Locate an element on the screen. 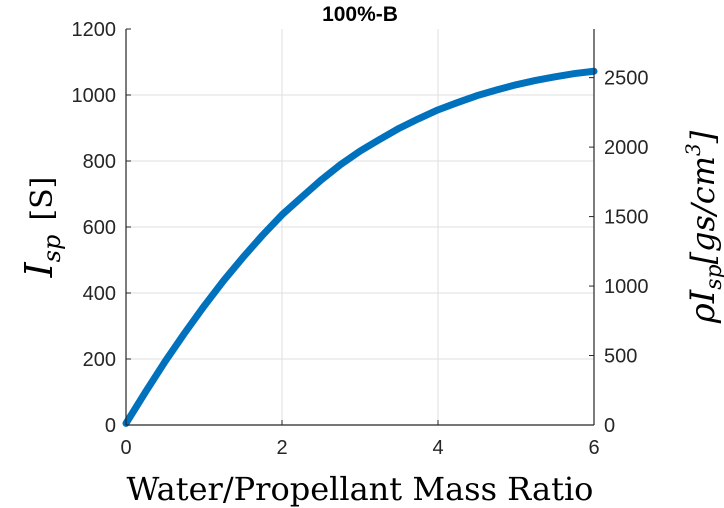 Image resolution: width=724 pixels, height=508 pixels. right-y-label-sub: sp is located at coordinates (713, 276).